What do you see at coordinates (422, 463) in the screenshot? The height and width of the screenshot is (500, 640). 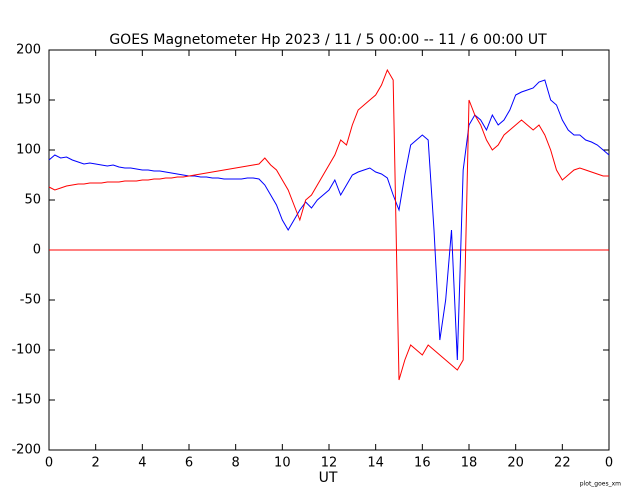 I see `x-tick-label: 16` at bounding box center [422, 463].